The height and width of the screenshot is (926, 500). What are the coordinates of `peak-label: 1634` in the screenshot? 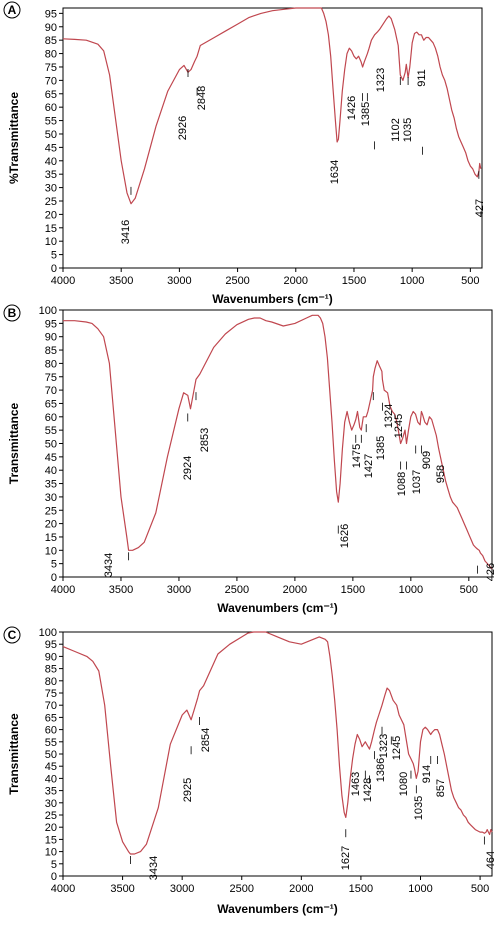 It's located at (335, 172).